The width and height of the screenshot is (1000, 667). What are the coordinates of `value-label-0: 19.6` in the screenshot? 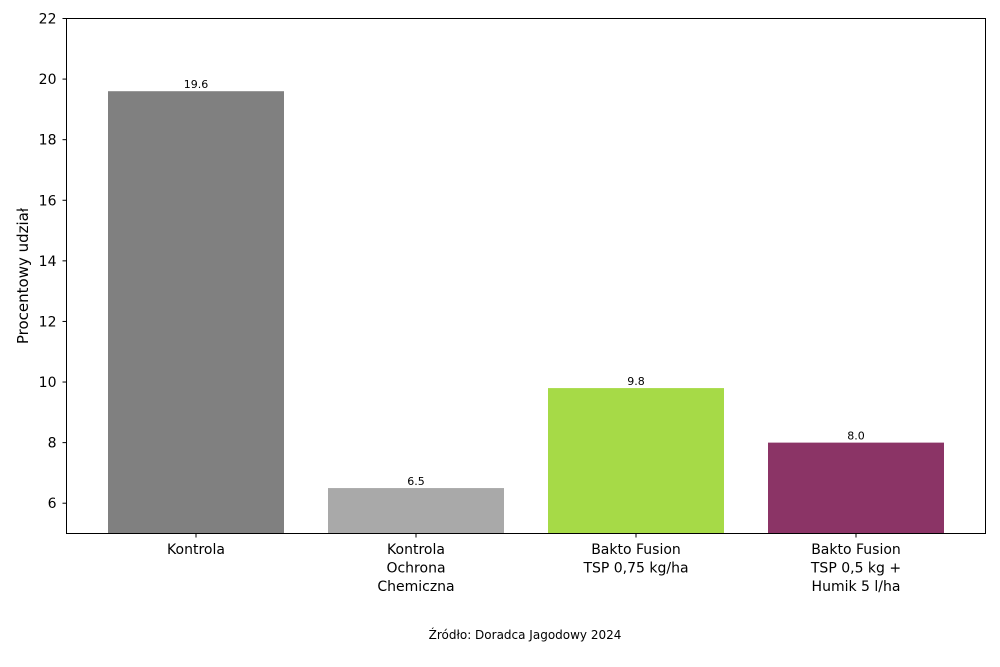 It's located at (196, 84).